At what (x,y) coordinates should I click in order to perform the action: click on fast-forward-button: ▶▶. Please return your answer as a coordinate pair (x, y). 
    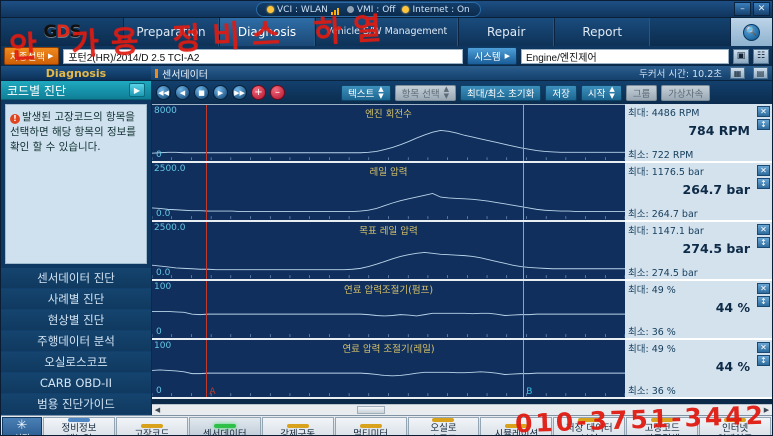
    Looking at the image, I should click on (239, 92).